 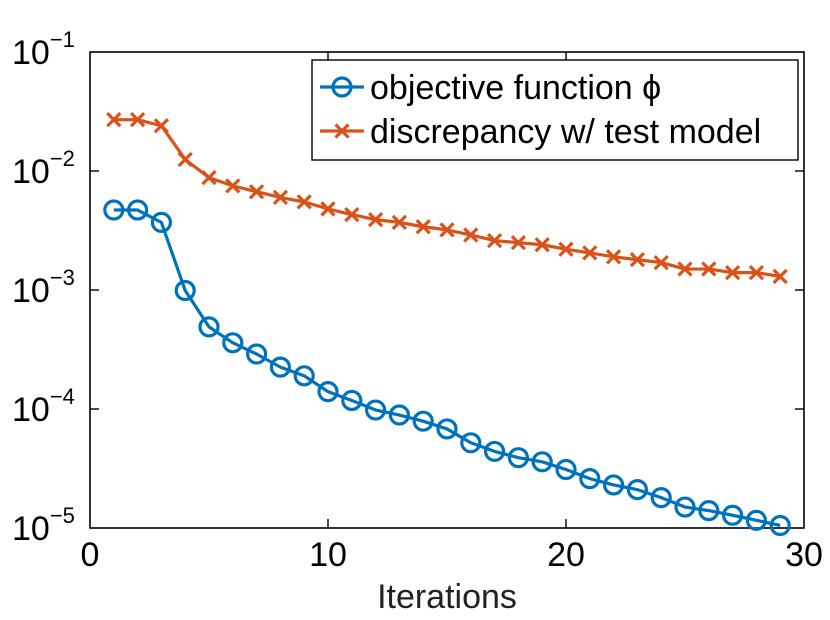 What do you see at coordinates (43, 49) in the screenshot?
I see `y-tick-label: 10⁻¹` at bounding box center [43, 49].